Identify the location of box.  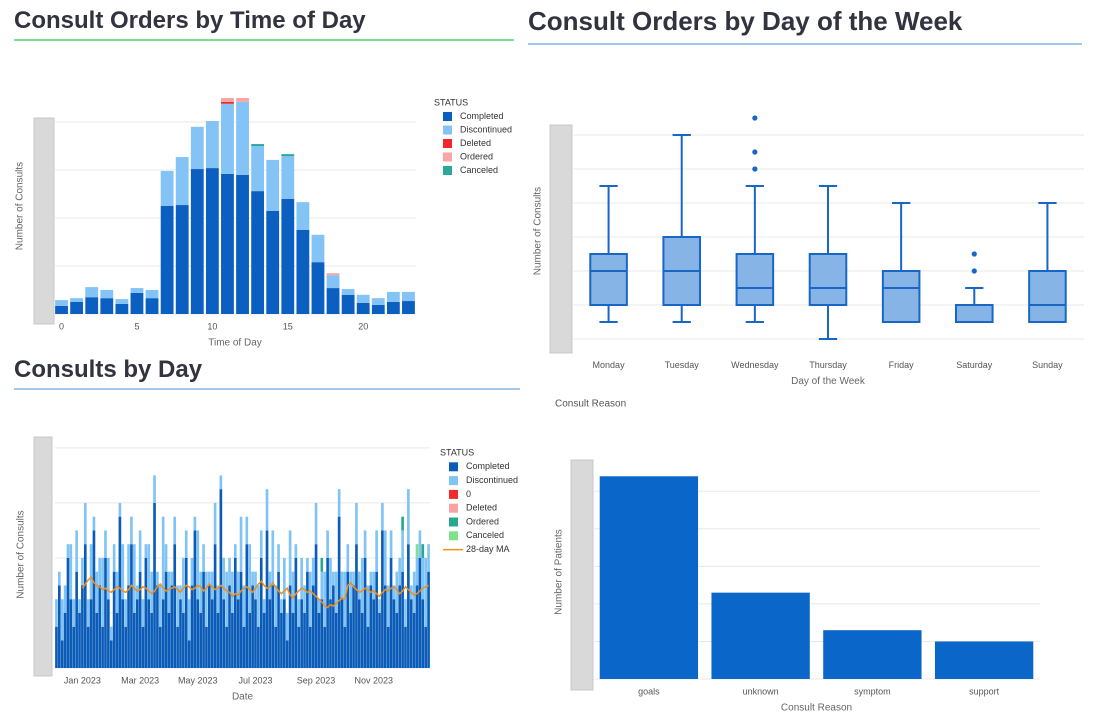
(901, 296).